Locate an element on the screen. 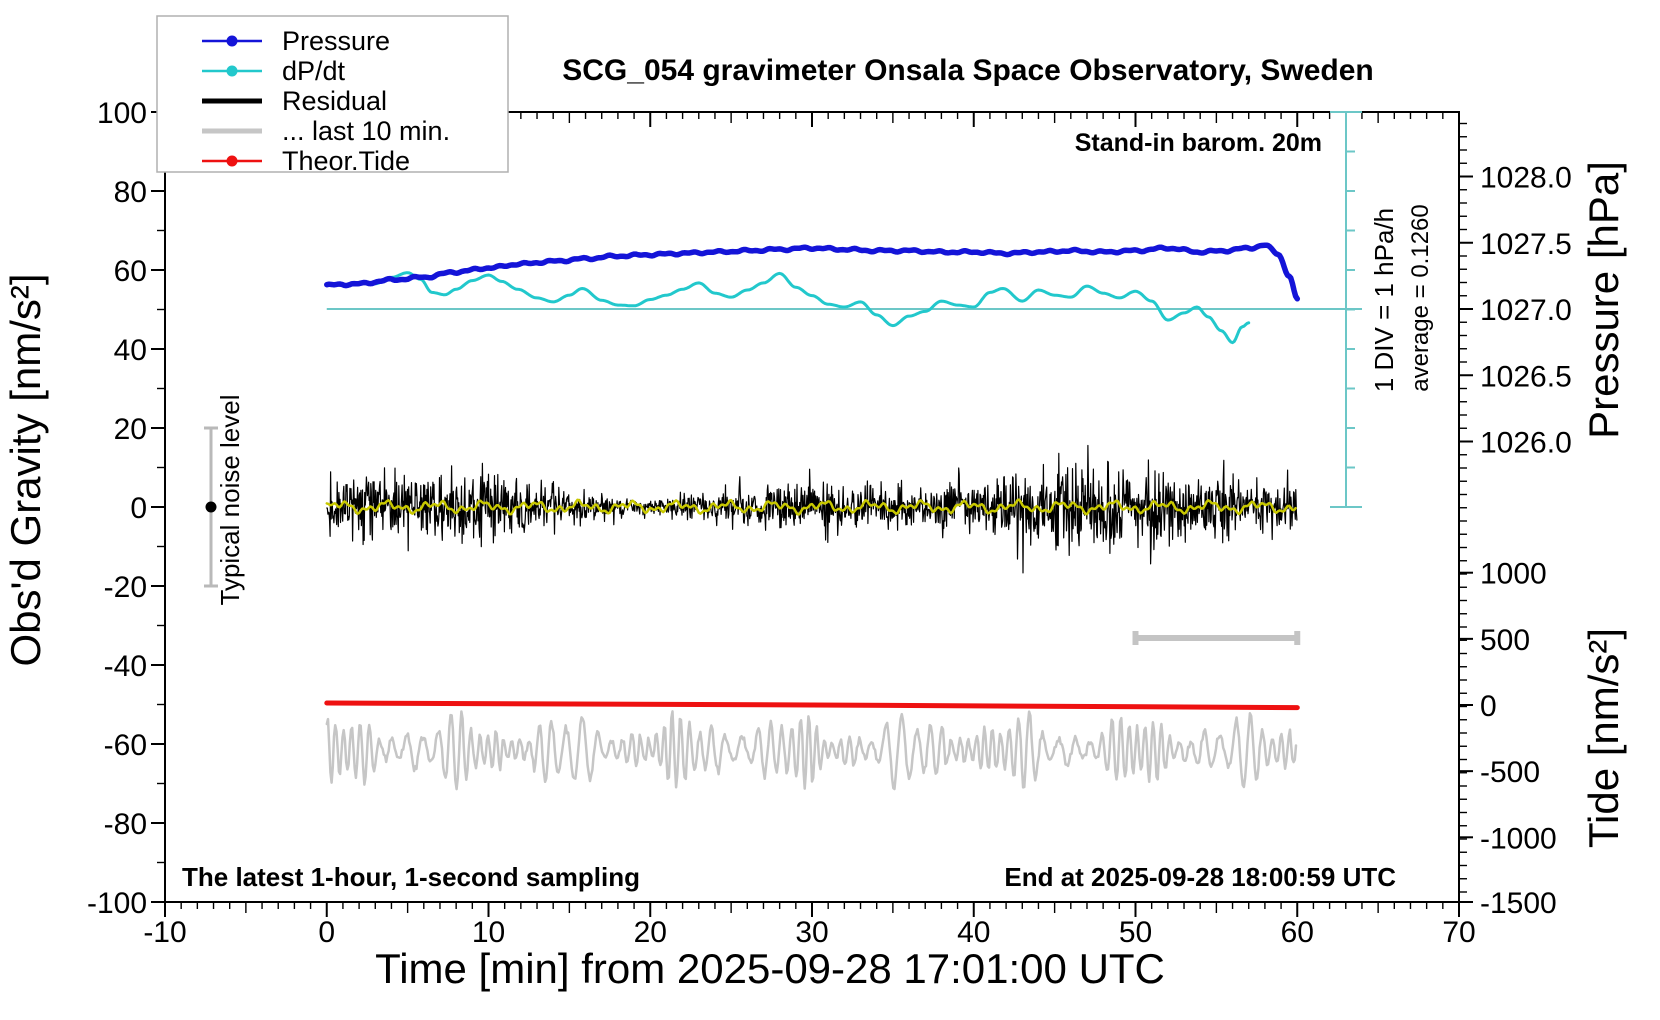  noise-bar-dot is located at coordinates (211, 507).